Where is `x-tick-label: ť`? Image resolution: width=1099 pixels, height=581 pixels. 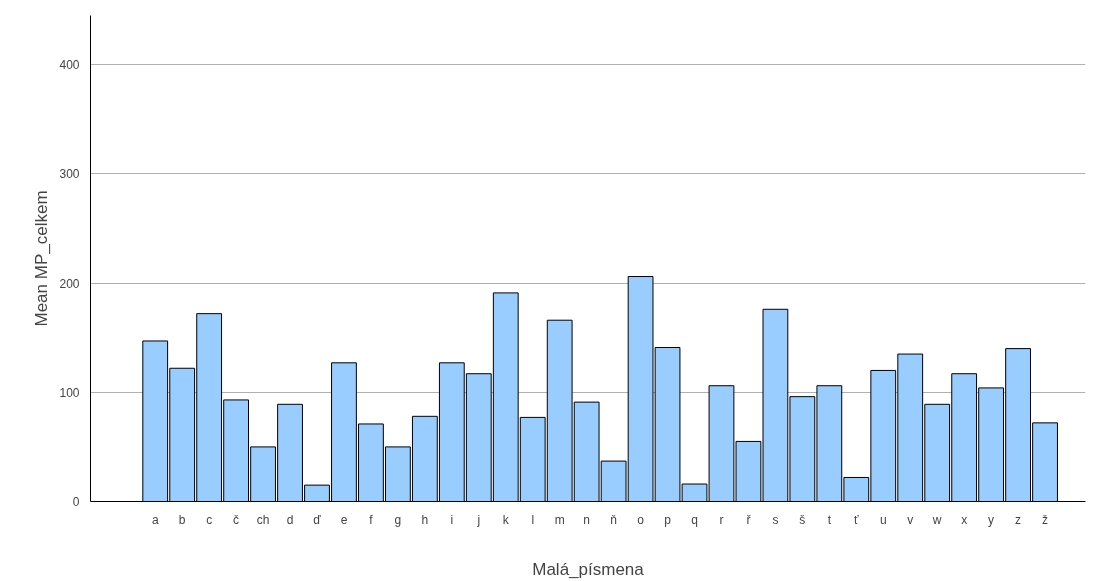 x-tick-label: ť is located at coordinates (857, 519).